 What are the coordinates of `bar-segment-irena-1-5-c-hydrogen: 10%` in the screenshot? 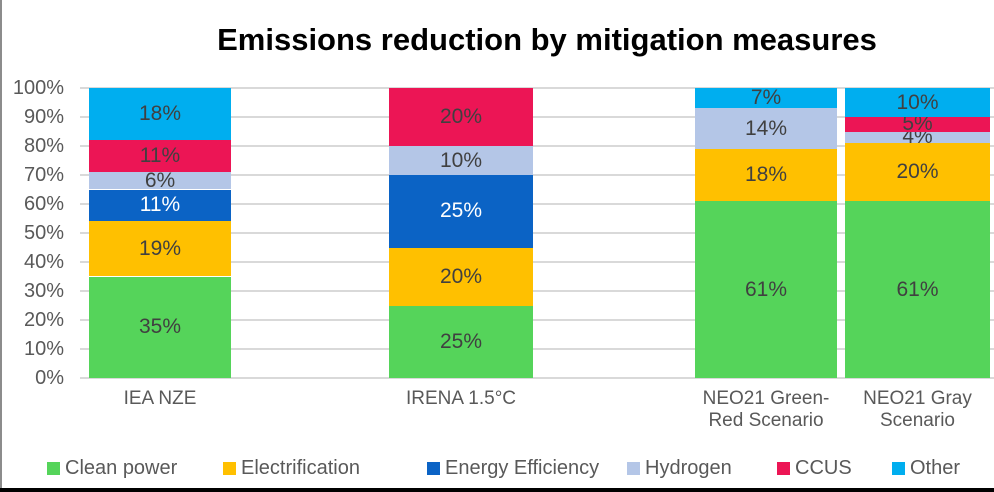 It's located at (461, 160).